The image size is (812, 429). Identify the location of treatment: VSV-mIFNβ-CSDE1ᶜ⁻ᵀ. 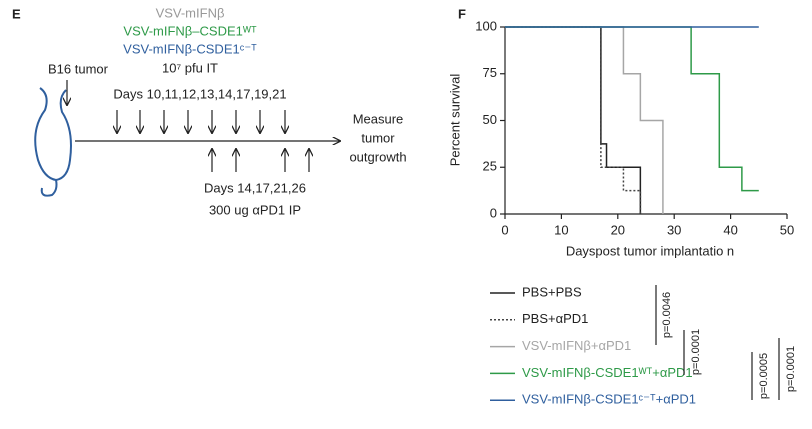
(190, 48).